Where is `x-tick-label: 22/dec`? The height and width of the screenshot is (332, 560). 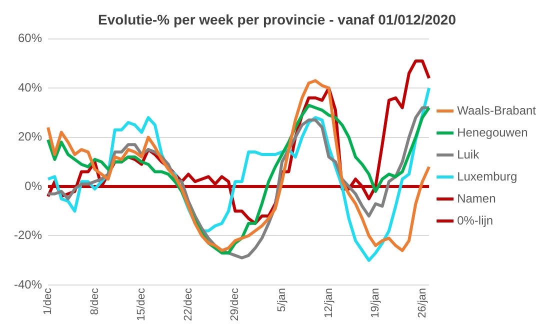
x-tick-label: 22/dec is located at coordinates (188, 304).